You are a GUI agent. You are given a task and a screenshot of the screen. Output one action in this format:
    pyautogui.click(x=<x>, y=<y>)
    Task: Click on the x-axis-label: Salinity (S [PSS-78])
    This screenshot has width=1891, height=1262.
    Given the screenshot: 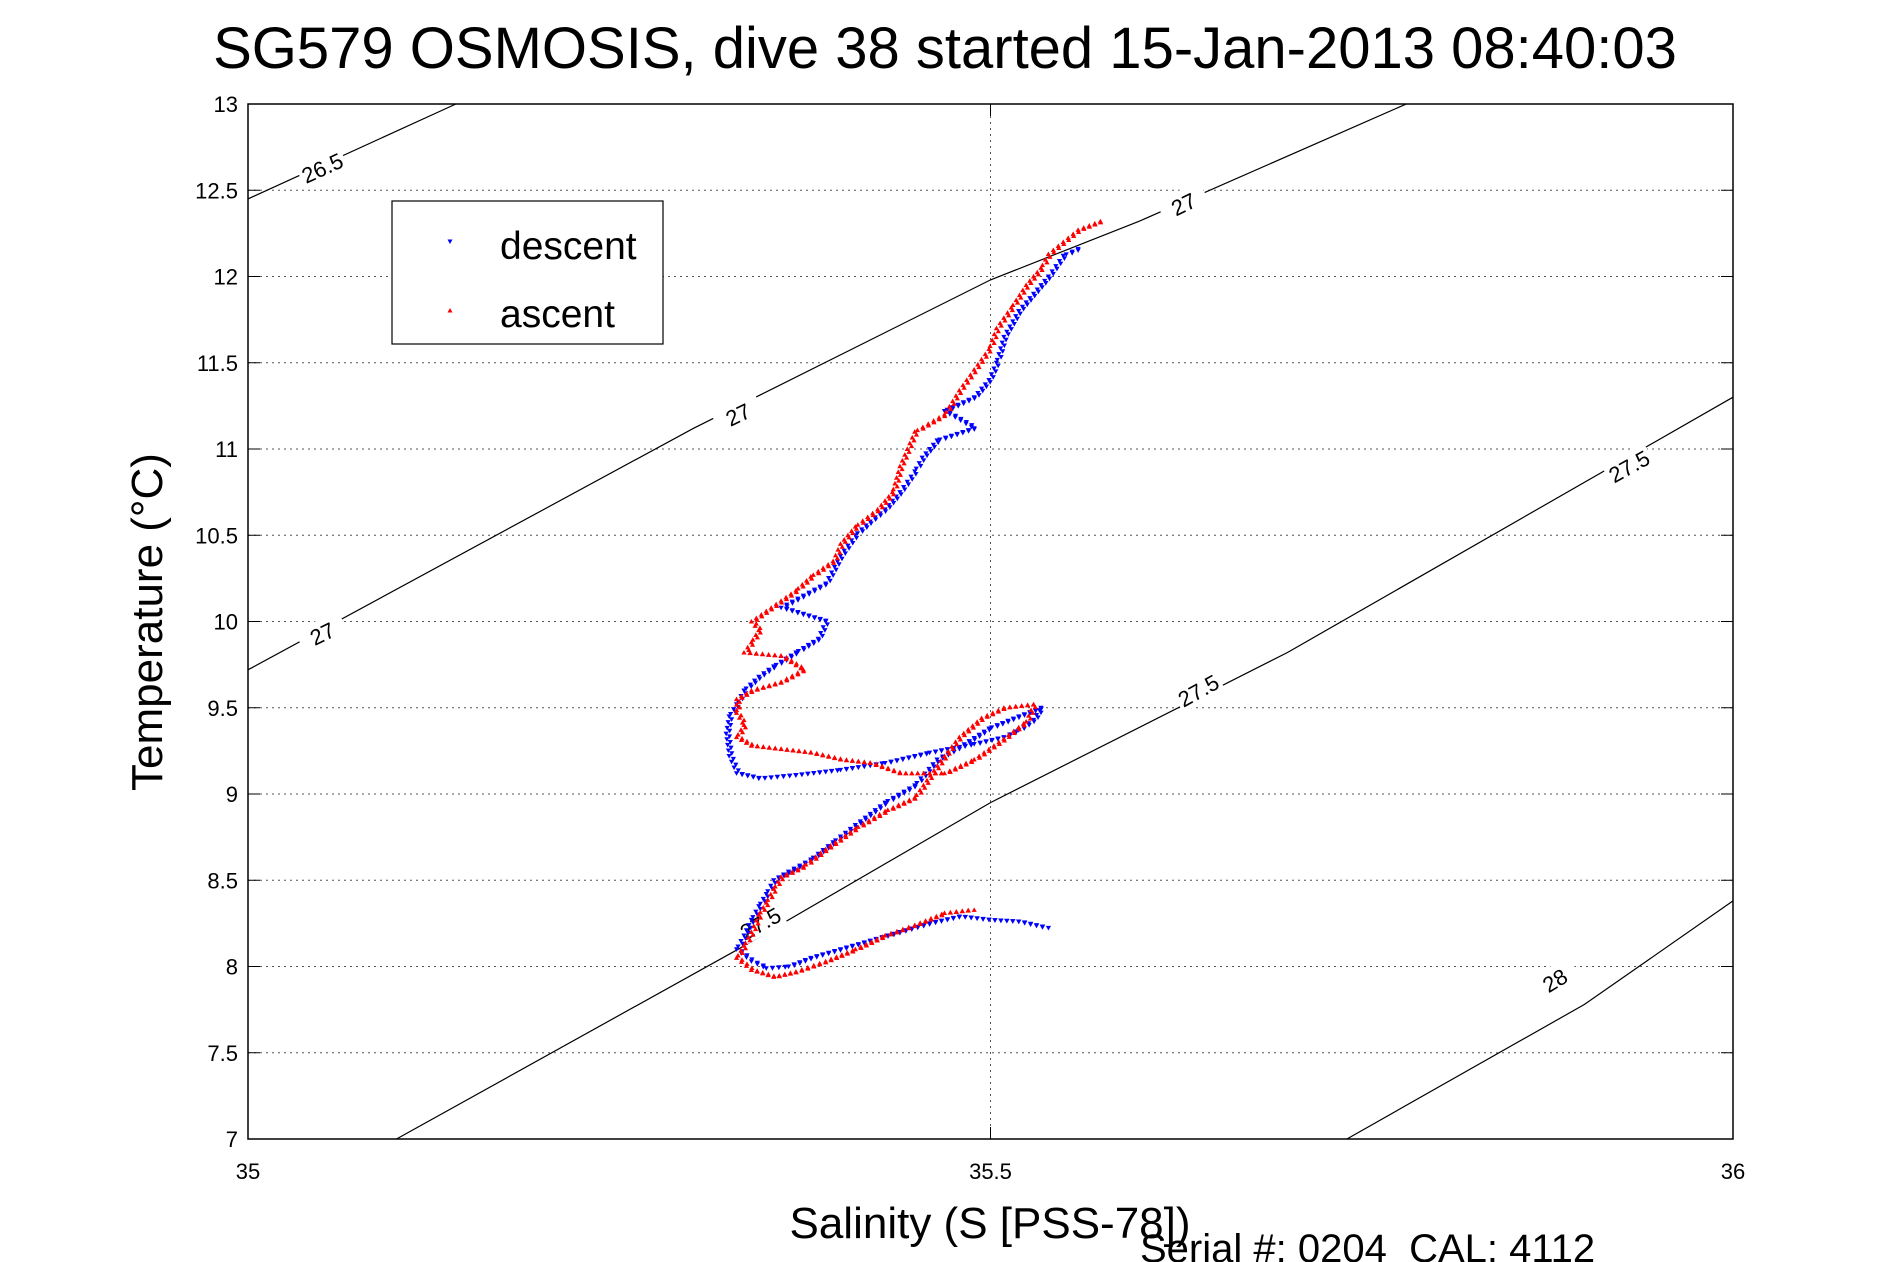 What is the action you would take?
    pyautogui.click(x=989, y=1223)
    